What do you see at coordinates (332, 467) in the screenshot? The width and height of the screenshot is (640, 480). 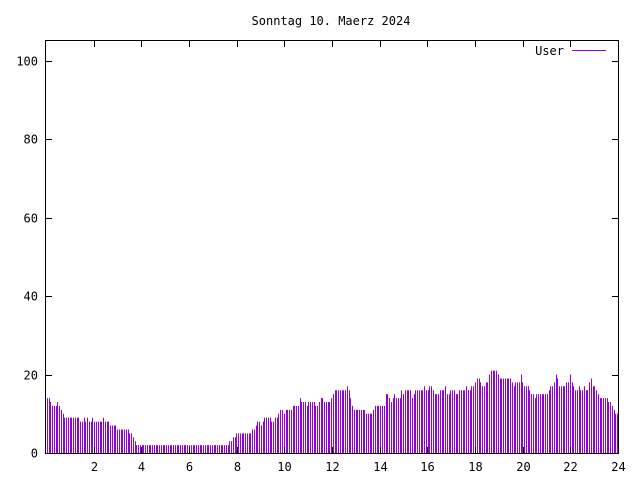 I see `x-tick-label: 12` at bounding box center [332, 467].